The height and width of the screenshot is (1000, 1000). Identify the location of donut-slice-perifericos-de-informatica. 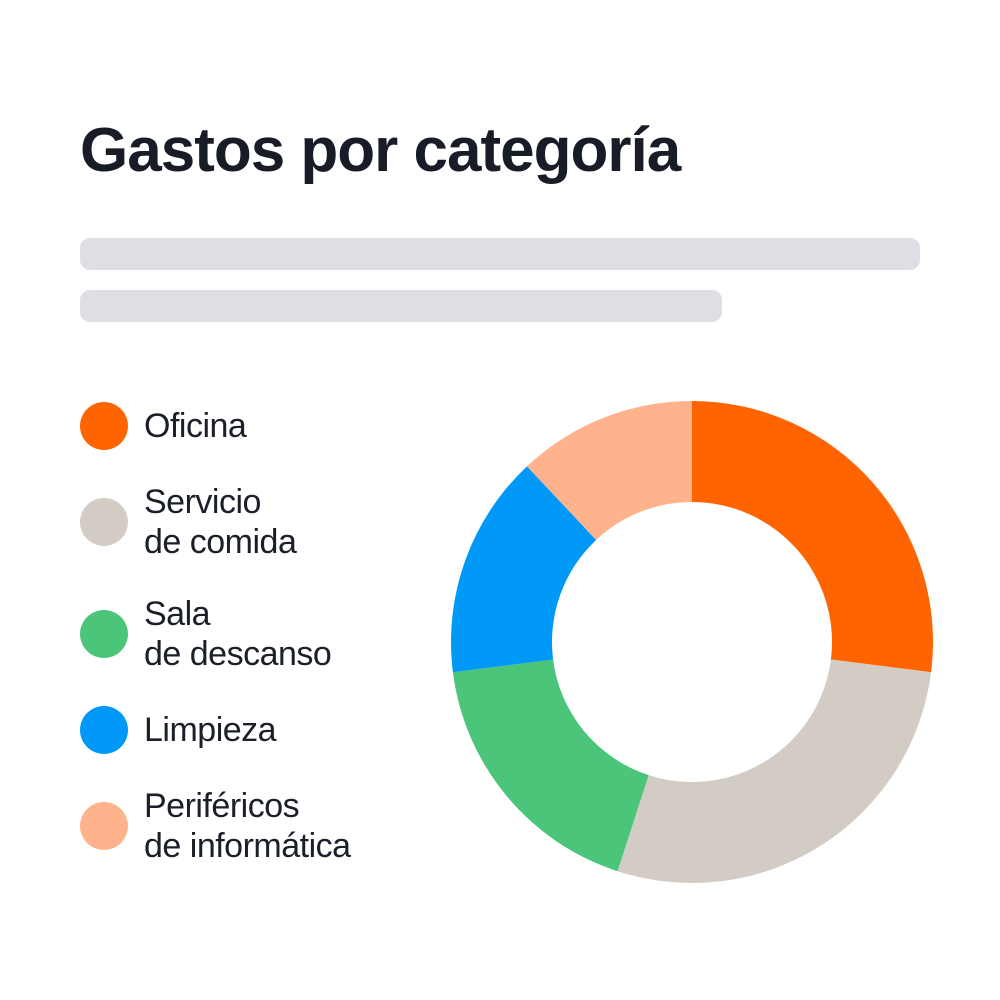
(609, 470).